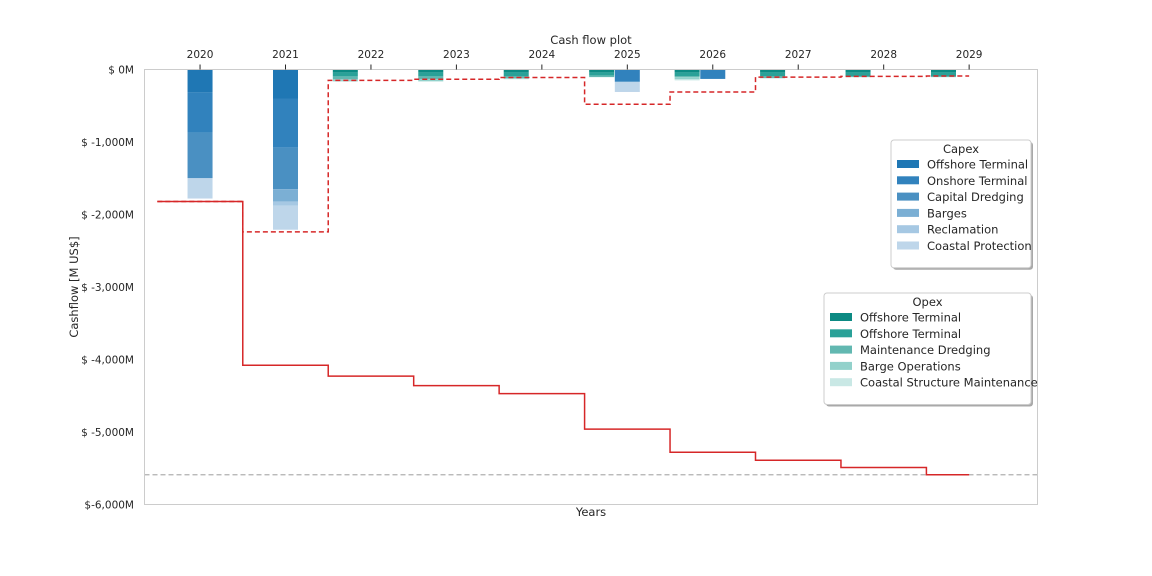 Image resolution: width=1152 pixels, height=576 pixels. Describe the element at coordinates (977, 181) in the screenshot. I see `capex-legend-label: Onshore Terminal` at that location.